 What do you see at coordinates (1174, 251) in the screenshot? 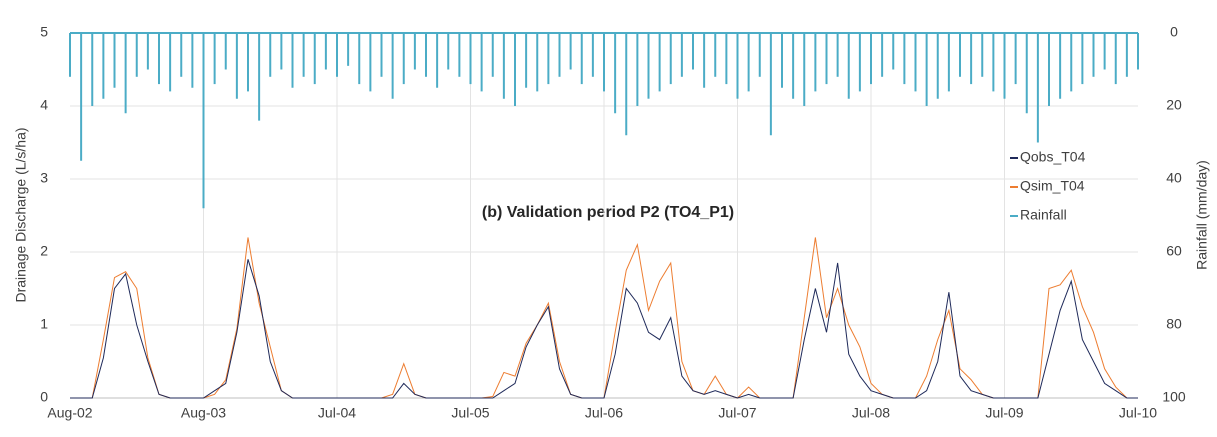
I see `y2-tick-label: 60` at bounding box center [1174, 251].